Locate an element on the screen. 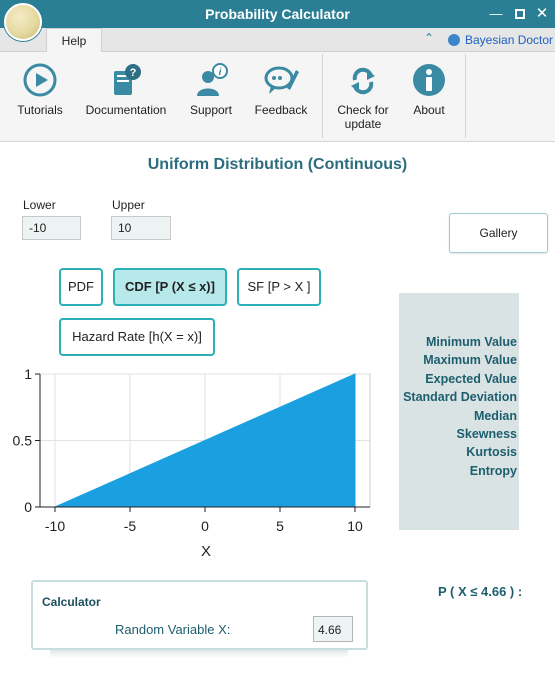 Image resolution: width=555 pixels, height=679 pixels. about-button: About is located at coordinates (429, 89).